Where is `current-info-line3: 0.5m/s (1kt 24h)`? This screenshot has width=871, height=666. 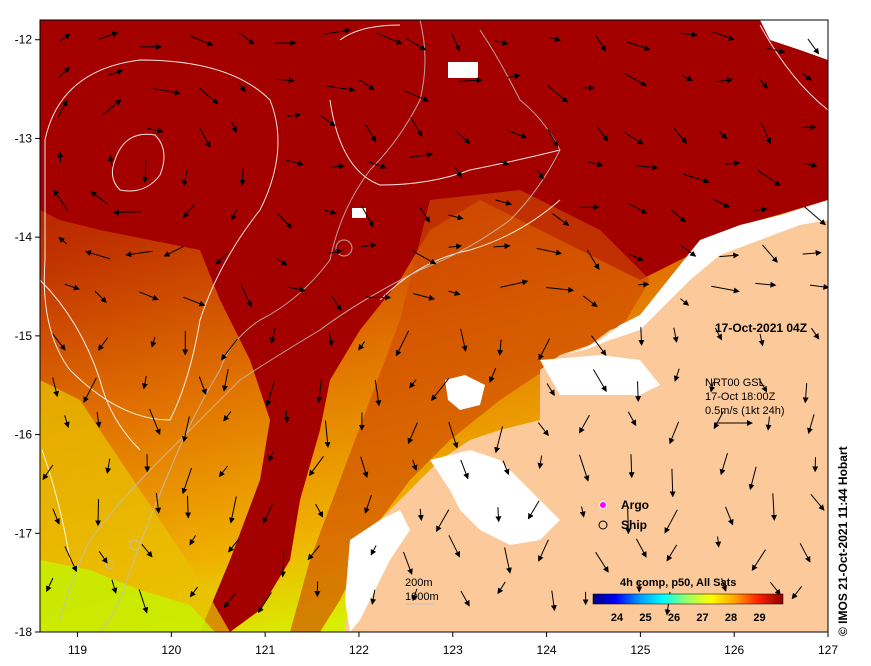 current-info-line3: 0.5m/s (1kt 24h) is located at coordinates (744, 411).